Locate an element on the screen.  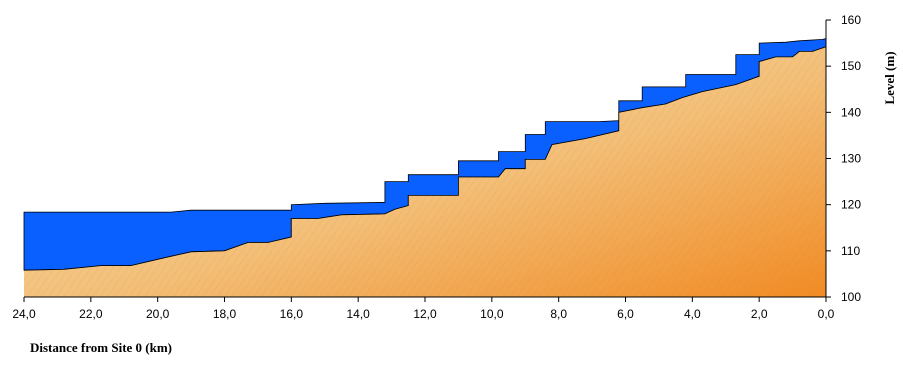
y-tick-label: 160 is located at coordinates (851, 20).